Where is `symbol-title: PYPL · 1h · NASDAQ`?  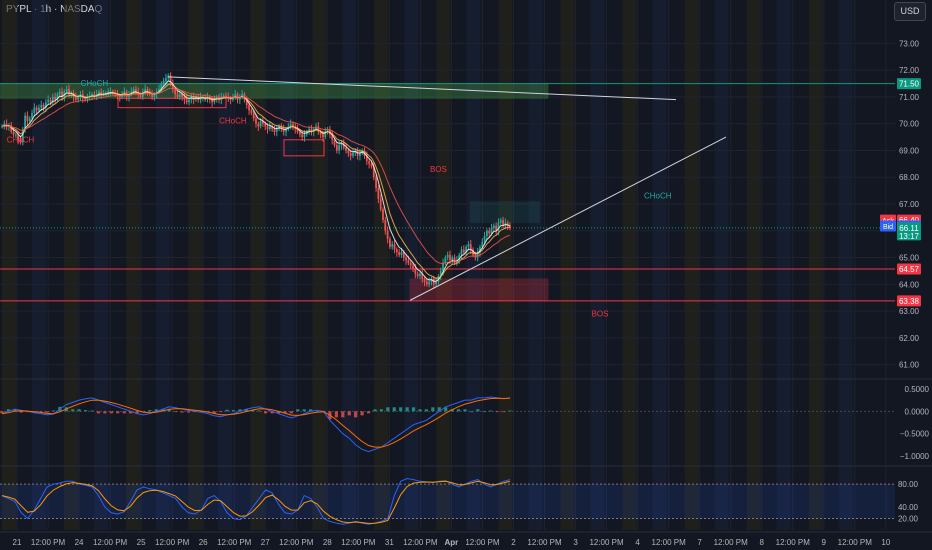 symbol-title: PYPL · 1h · NASDAQ is located at coordinates (54, 9).